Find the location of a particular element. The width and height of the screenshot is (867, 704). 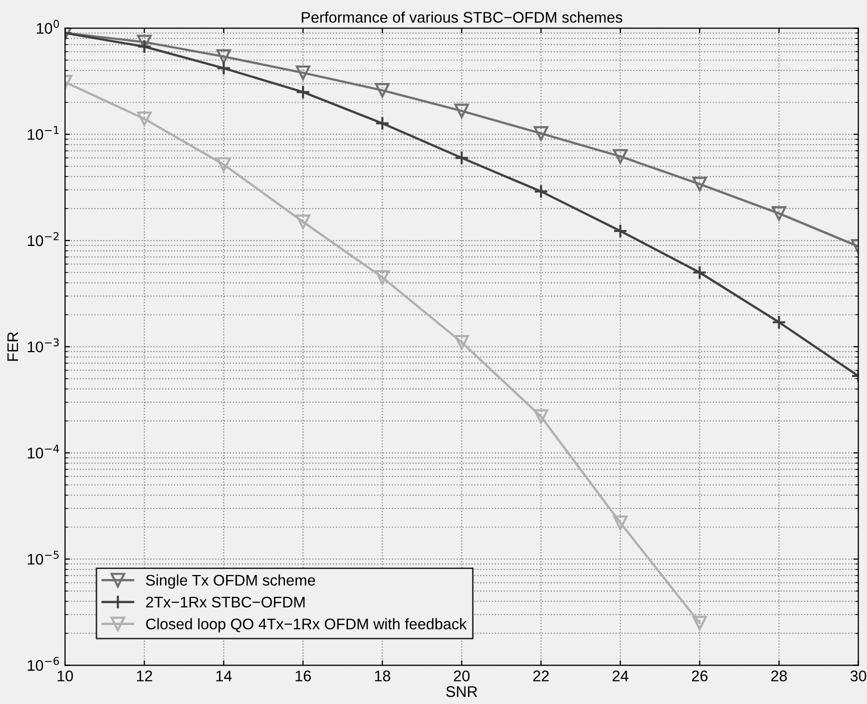

legend-label: Closed loop QO 4Tx−1Rx OFDM with feedback is located at coordinates (306, 625).